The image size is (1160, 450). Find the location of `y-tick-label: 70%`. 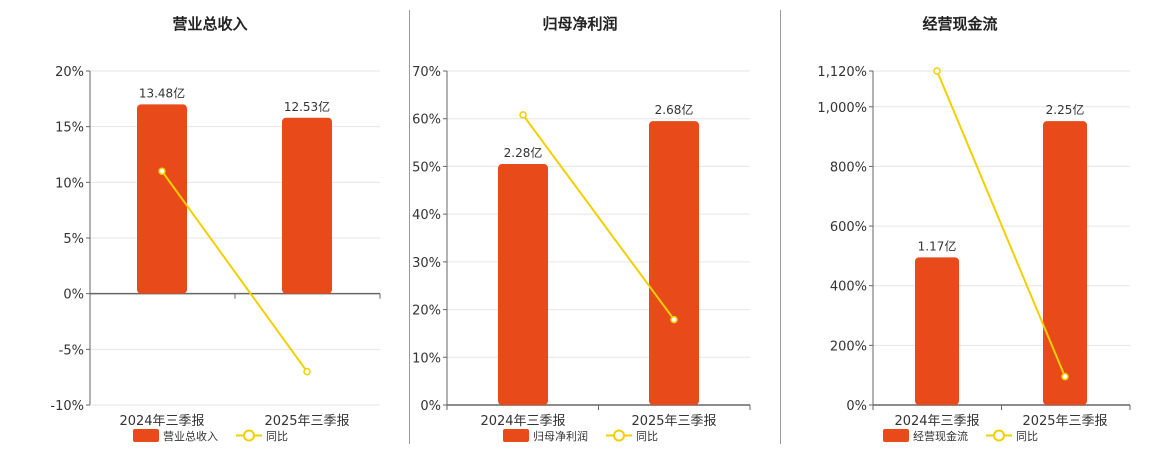

y-tick-label: 70% is located at coordinates (426, 72).